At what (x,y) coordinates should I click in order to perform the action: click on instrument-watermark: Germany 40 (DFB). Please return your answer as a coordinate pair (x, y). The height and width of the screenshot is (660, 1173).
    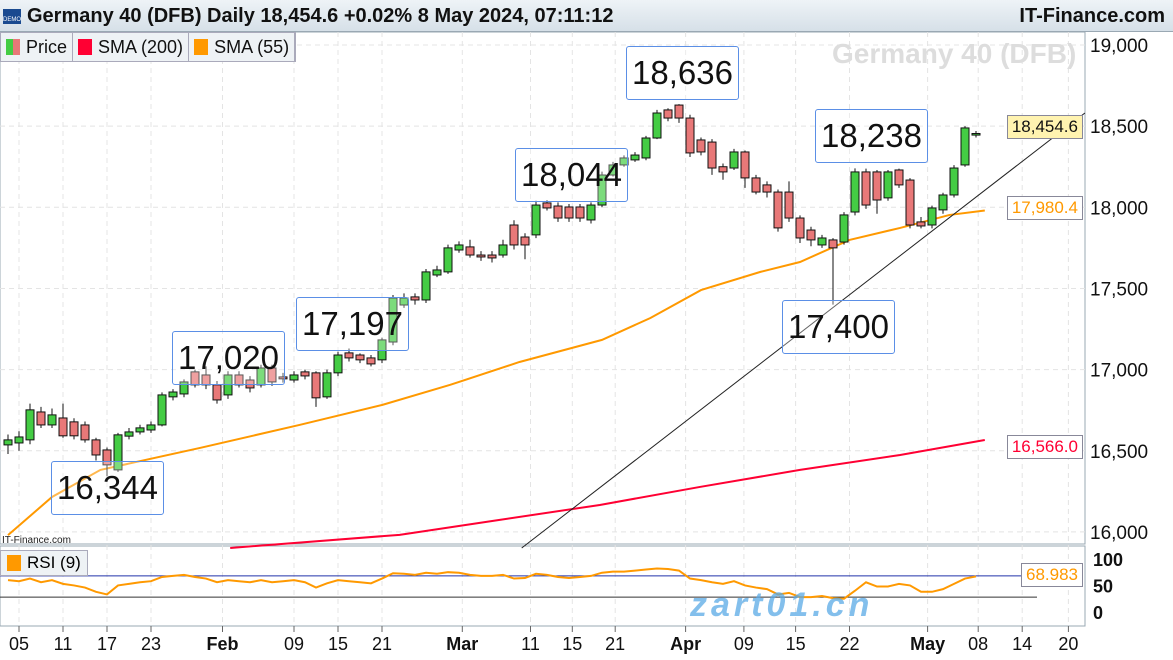
    Looking at the image, I should click on (954, 53).